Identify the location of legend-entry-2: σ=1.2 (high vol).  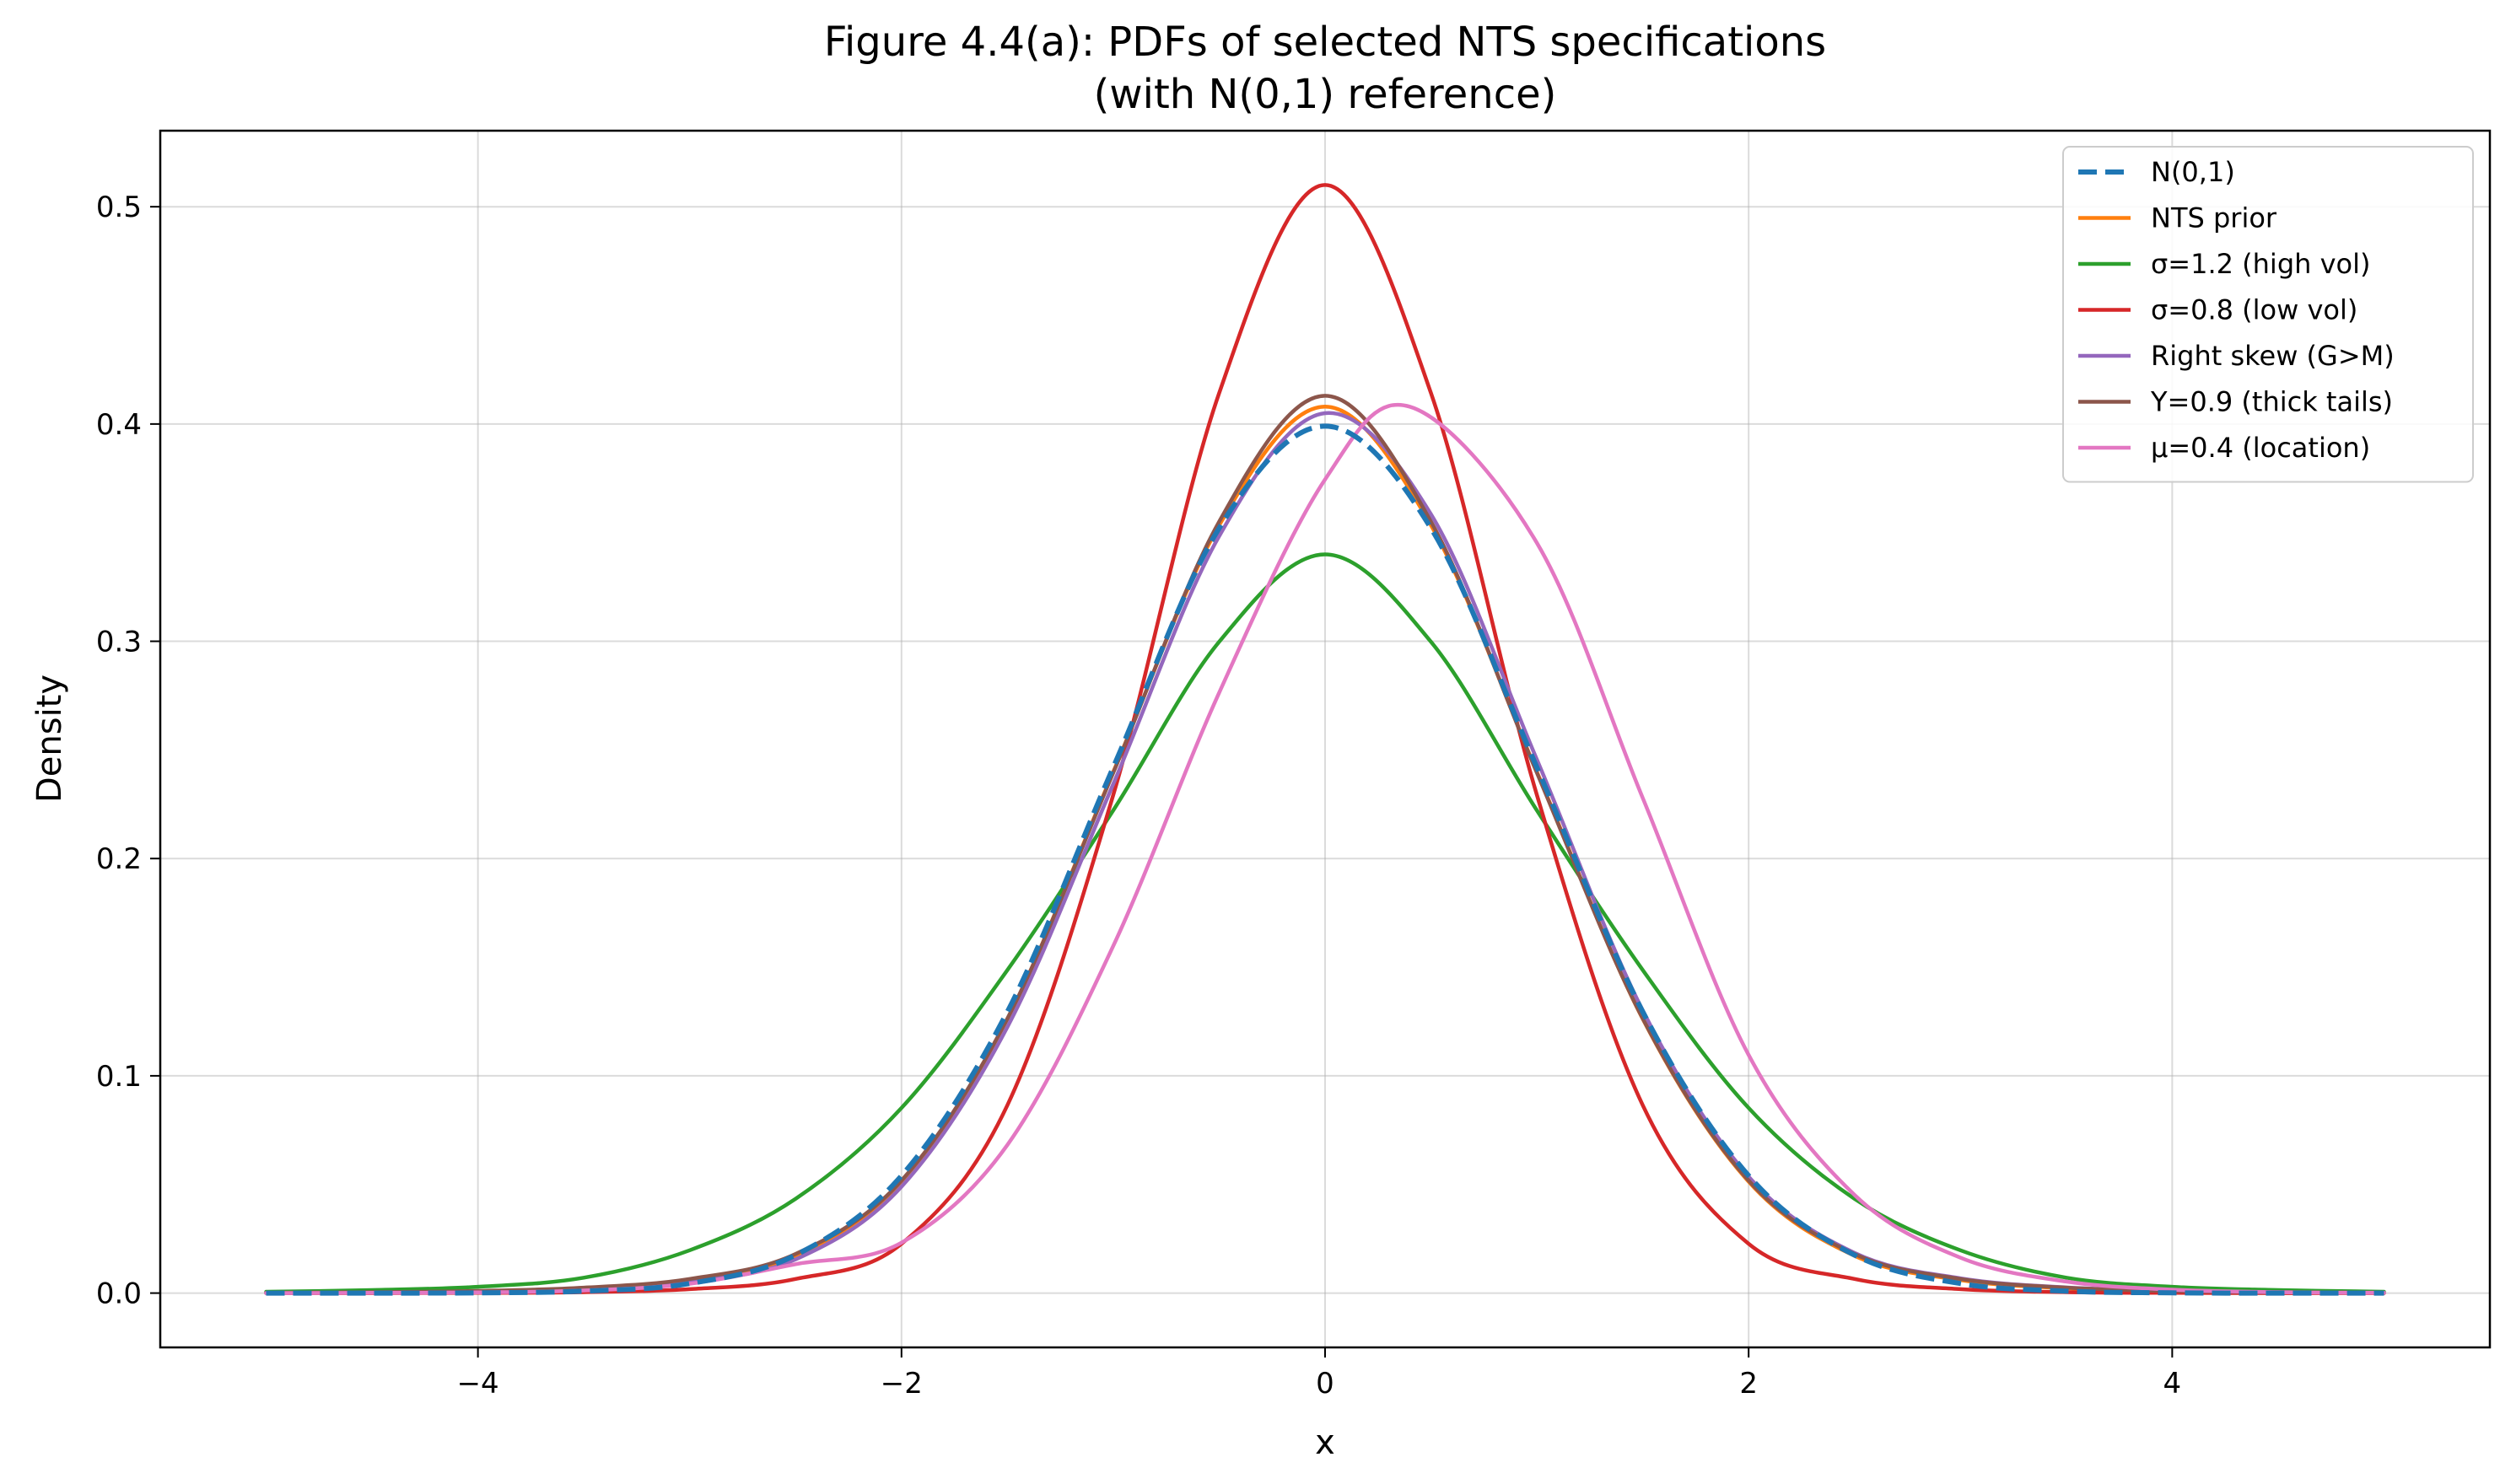
(2260, 264).